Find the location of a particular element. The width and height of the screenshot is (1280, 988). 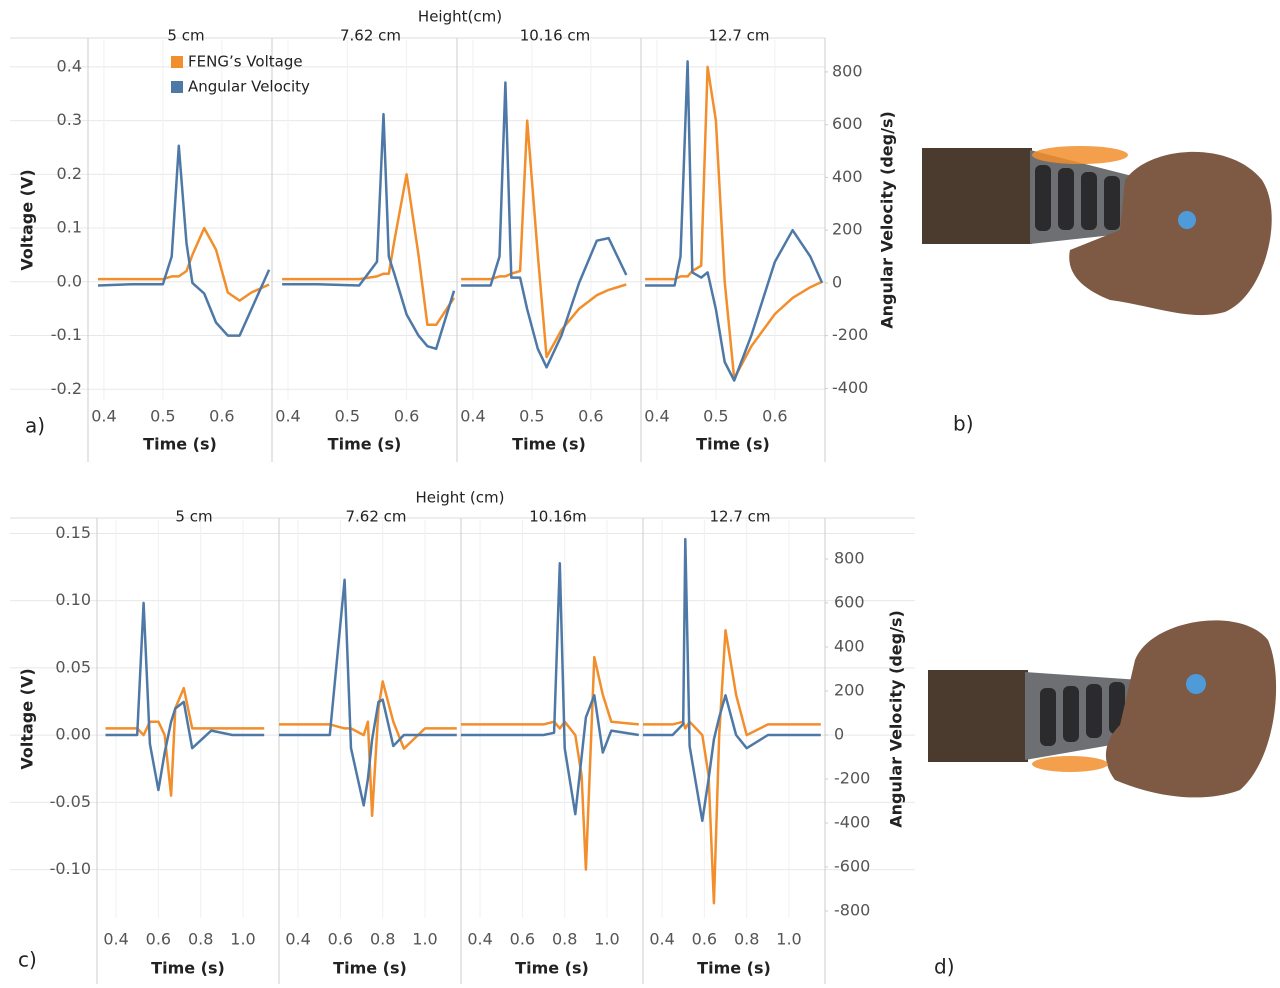

y-tick-label: -0.10 is located at coordinates (70, 868).